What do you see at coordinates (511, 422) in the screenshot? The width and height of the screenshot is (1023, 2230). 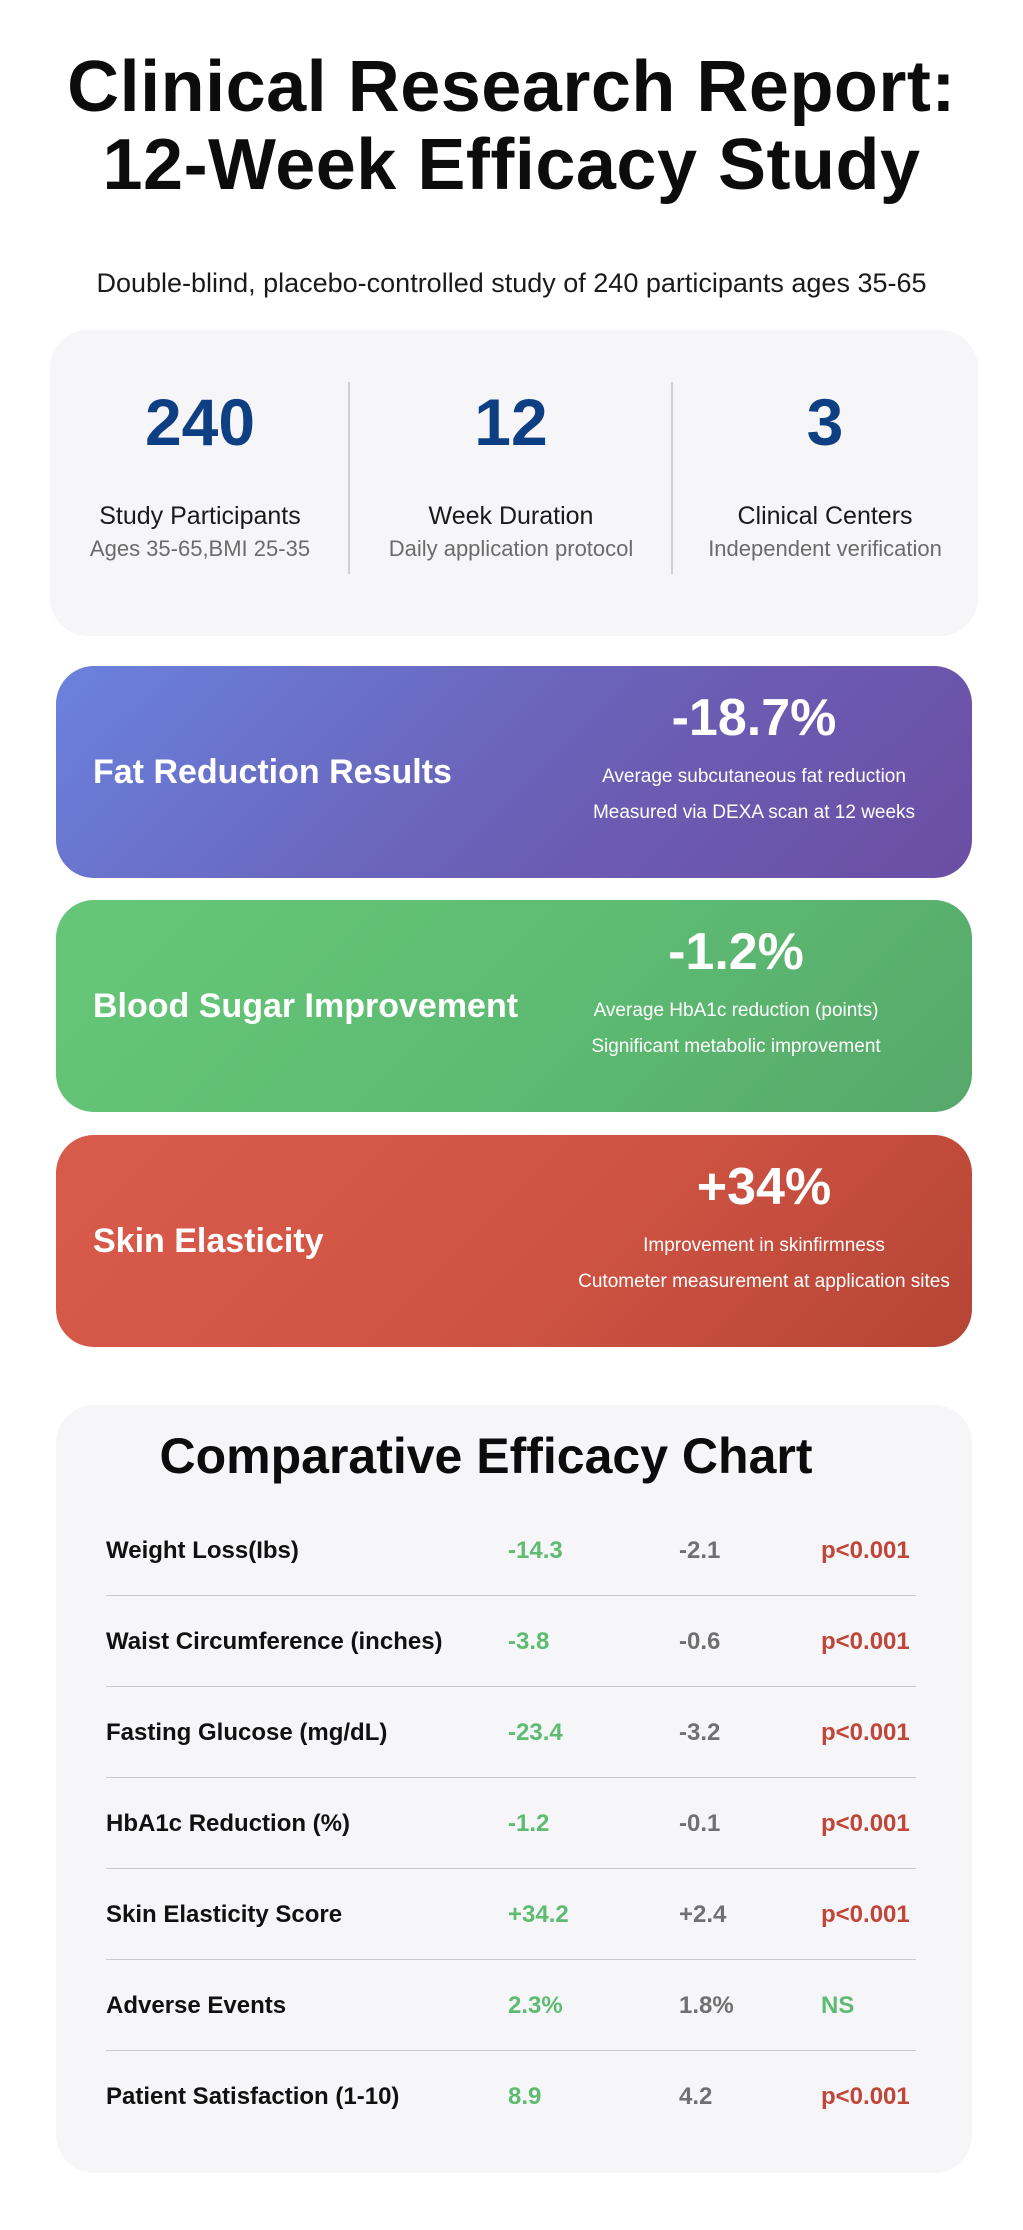 I see `stat-value: 12` at bounding box center [511, 422].